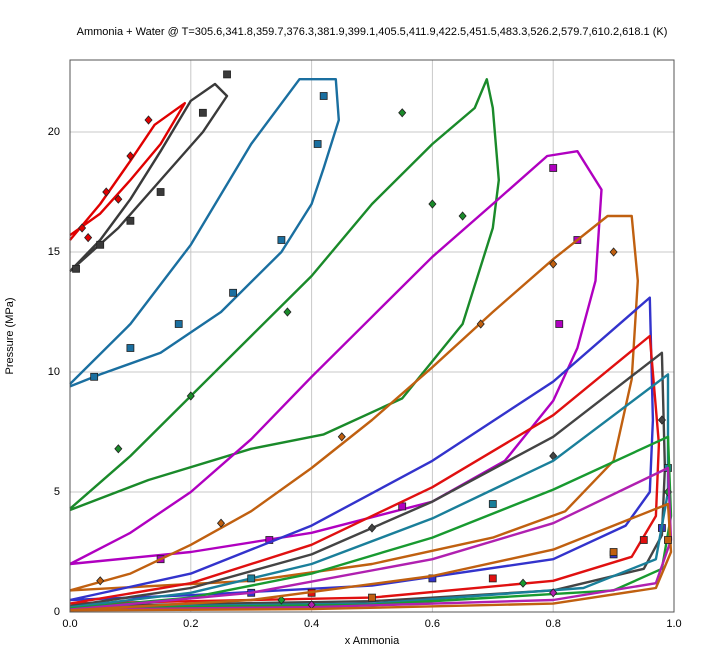 This screenshot has height=657, width=711. I want to click on x-tick-label: 0.0, so click(69, 624).